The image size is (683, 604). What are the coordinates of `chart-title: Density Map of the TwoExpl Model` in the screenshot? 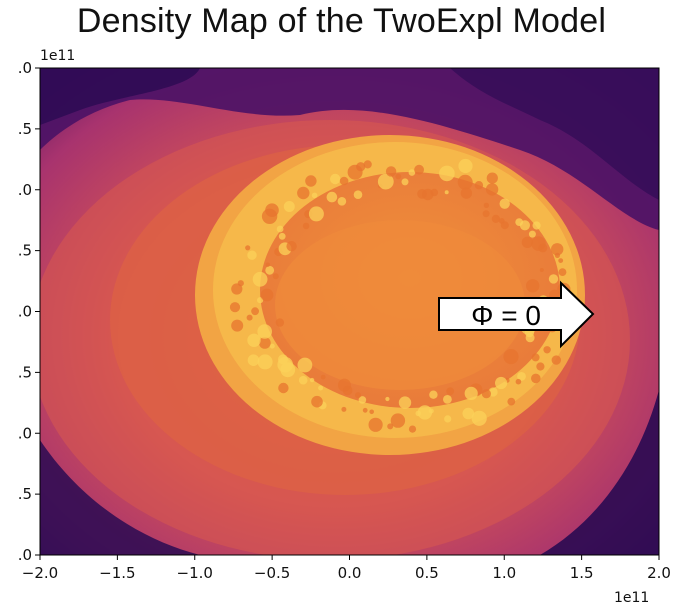 It's located at (341, 21).